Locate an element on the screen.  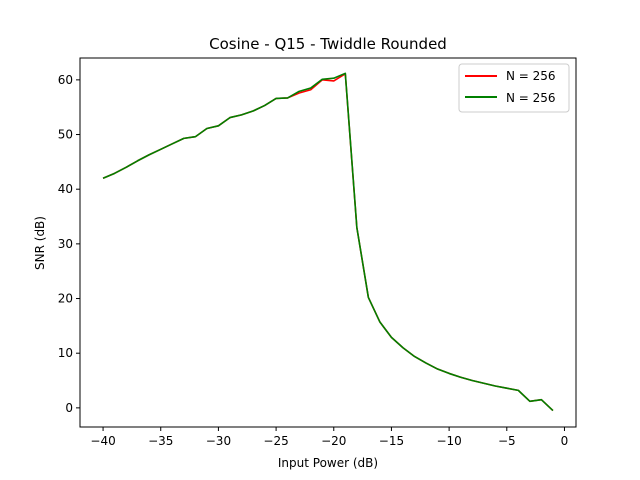
legend: N = 256 N = 256 is located at coordinates (514, 88).